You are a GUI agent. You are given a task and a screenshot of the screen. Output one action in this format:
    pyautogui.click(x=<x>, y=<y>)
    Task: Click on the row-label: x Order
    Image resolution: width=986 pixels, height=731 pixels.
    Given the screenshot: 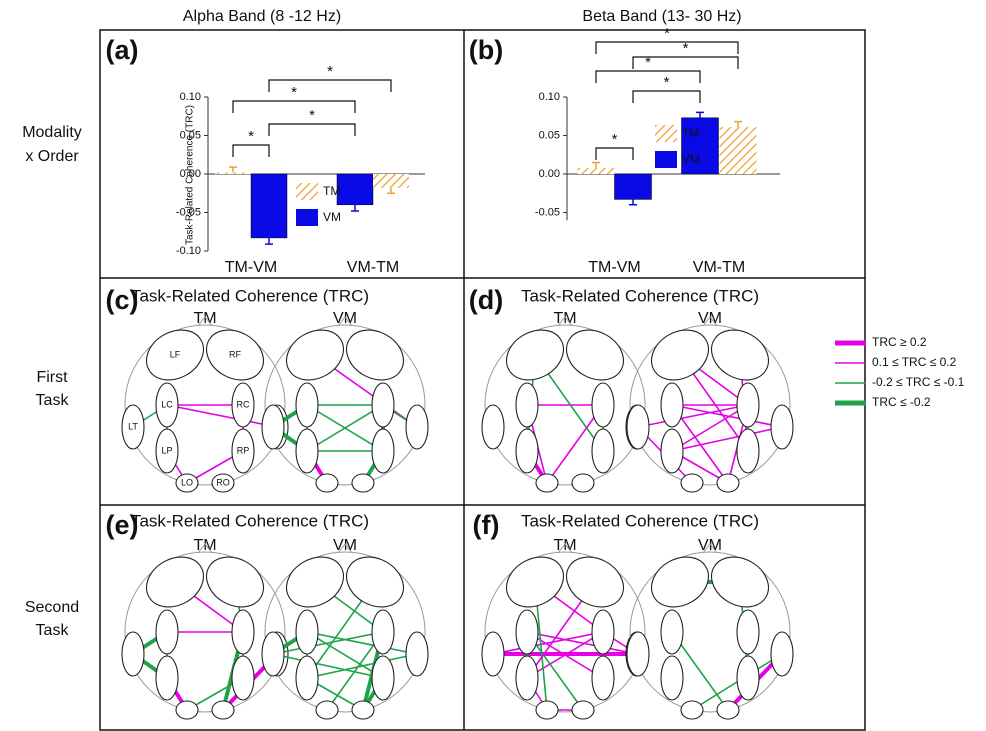 What is the action you would take?
    pyautogui.click(x=52, y=156)
    